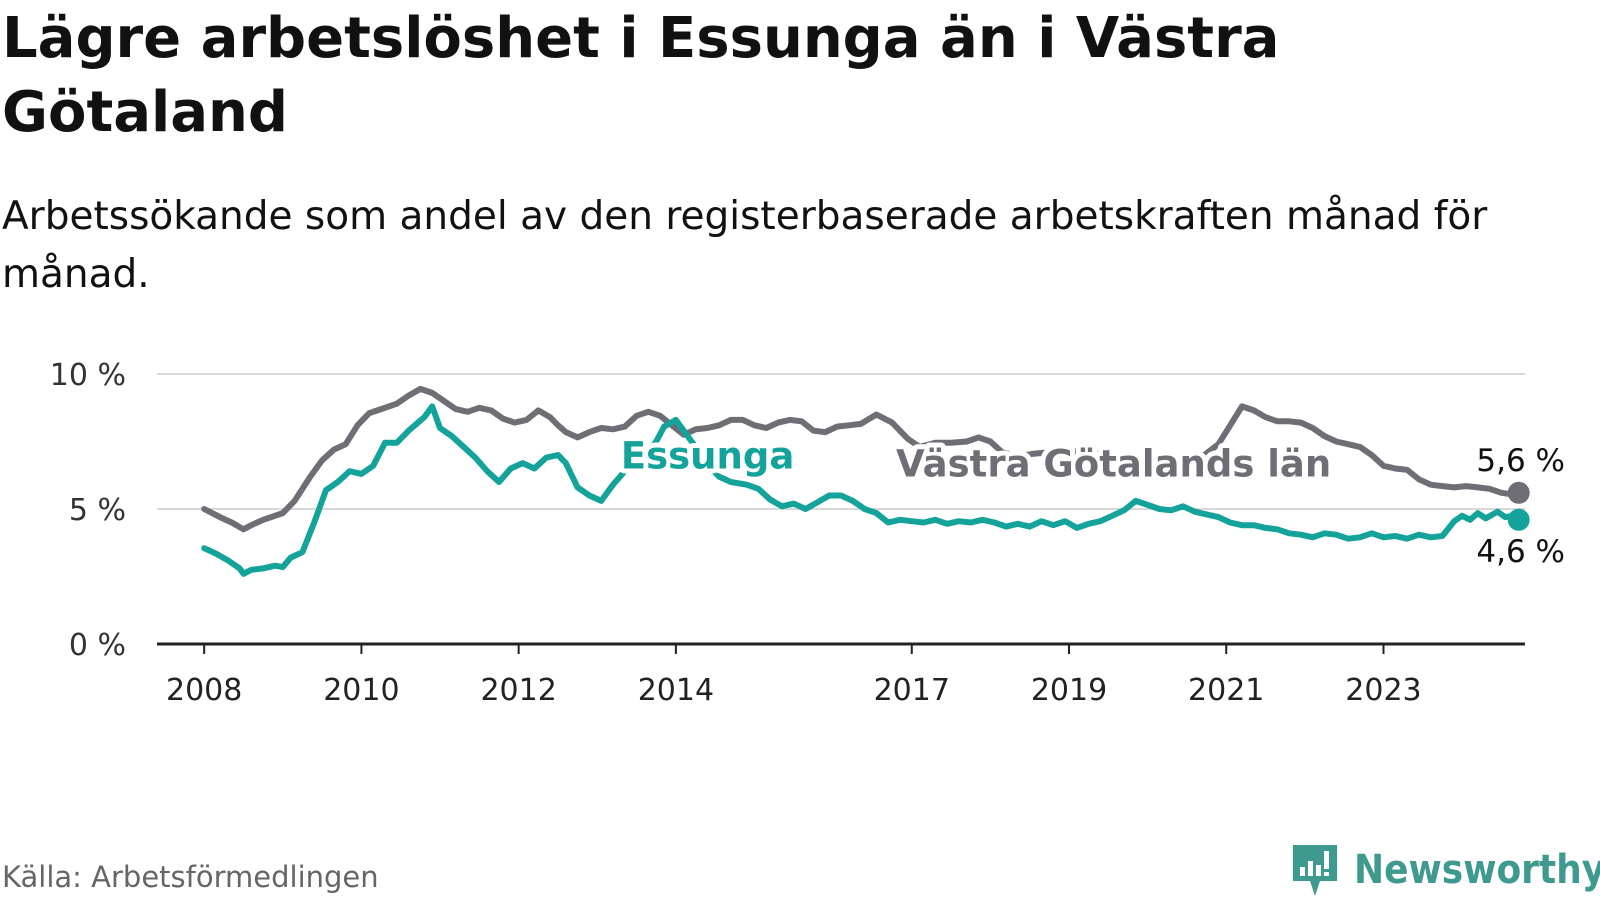 This screenshot has height=900, width=1600. What do you see at coordinates (1520, 552) in the screenshot?
I see `end-value-label-essunga: 4,6 %` at bounding box center [1520, 552].